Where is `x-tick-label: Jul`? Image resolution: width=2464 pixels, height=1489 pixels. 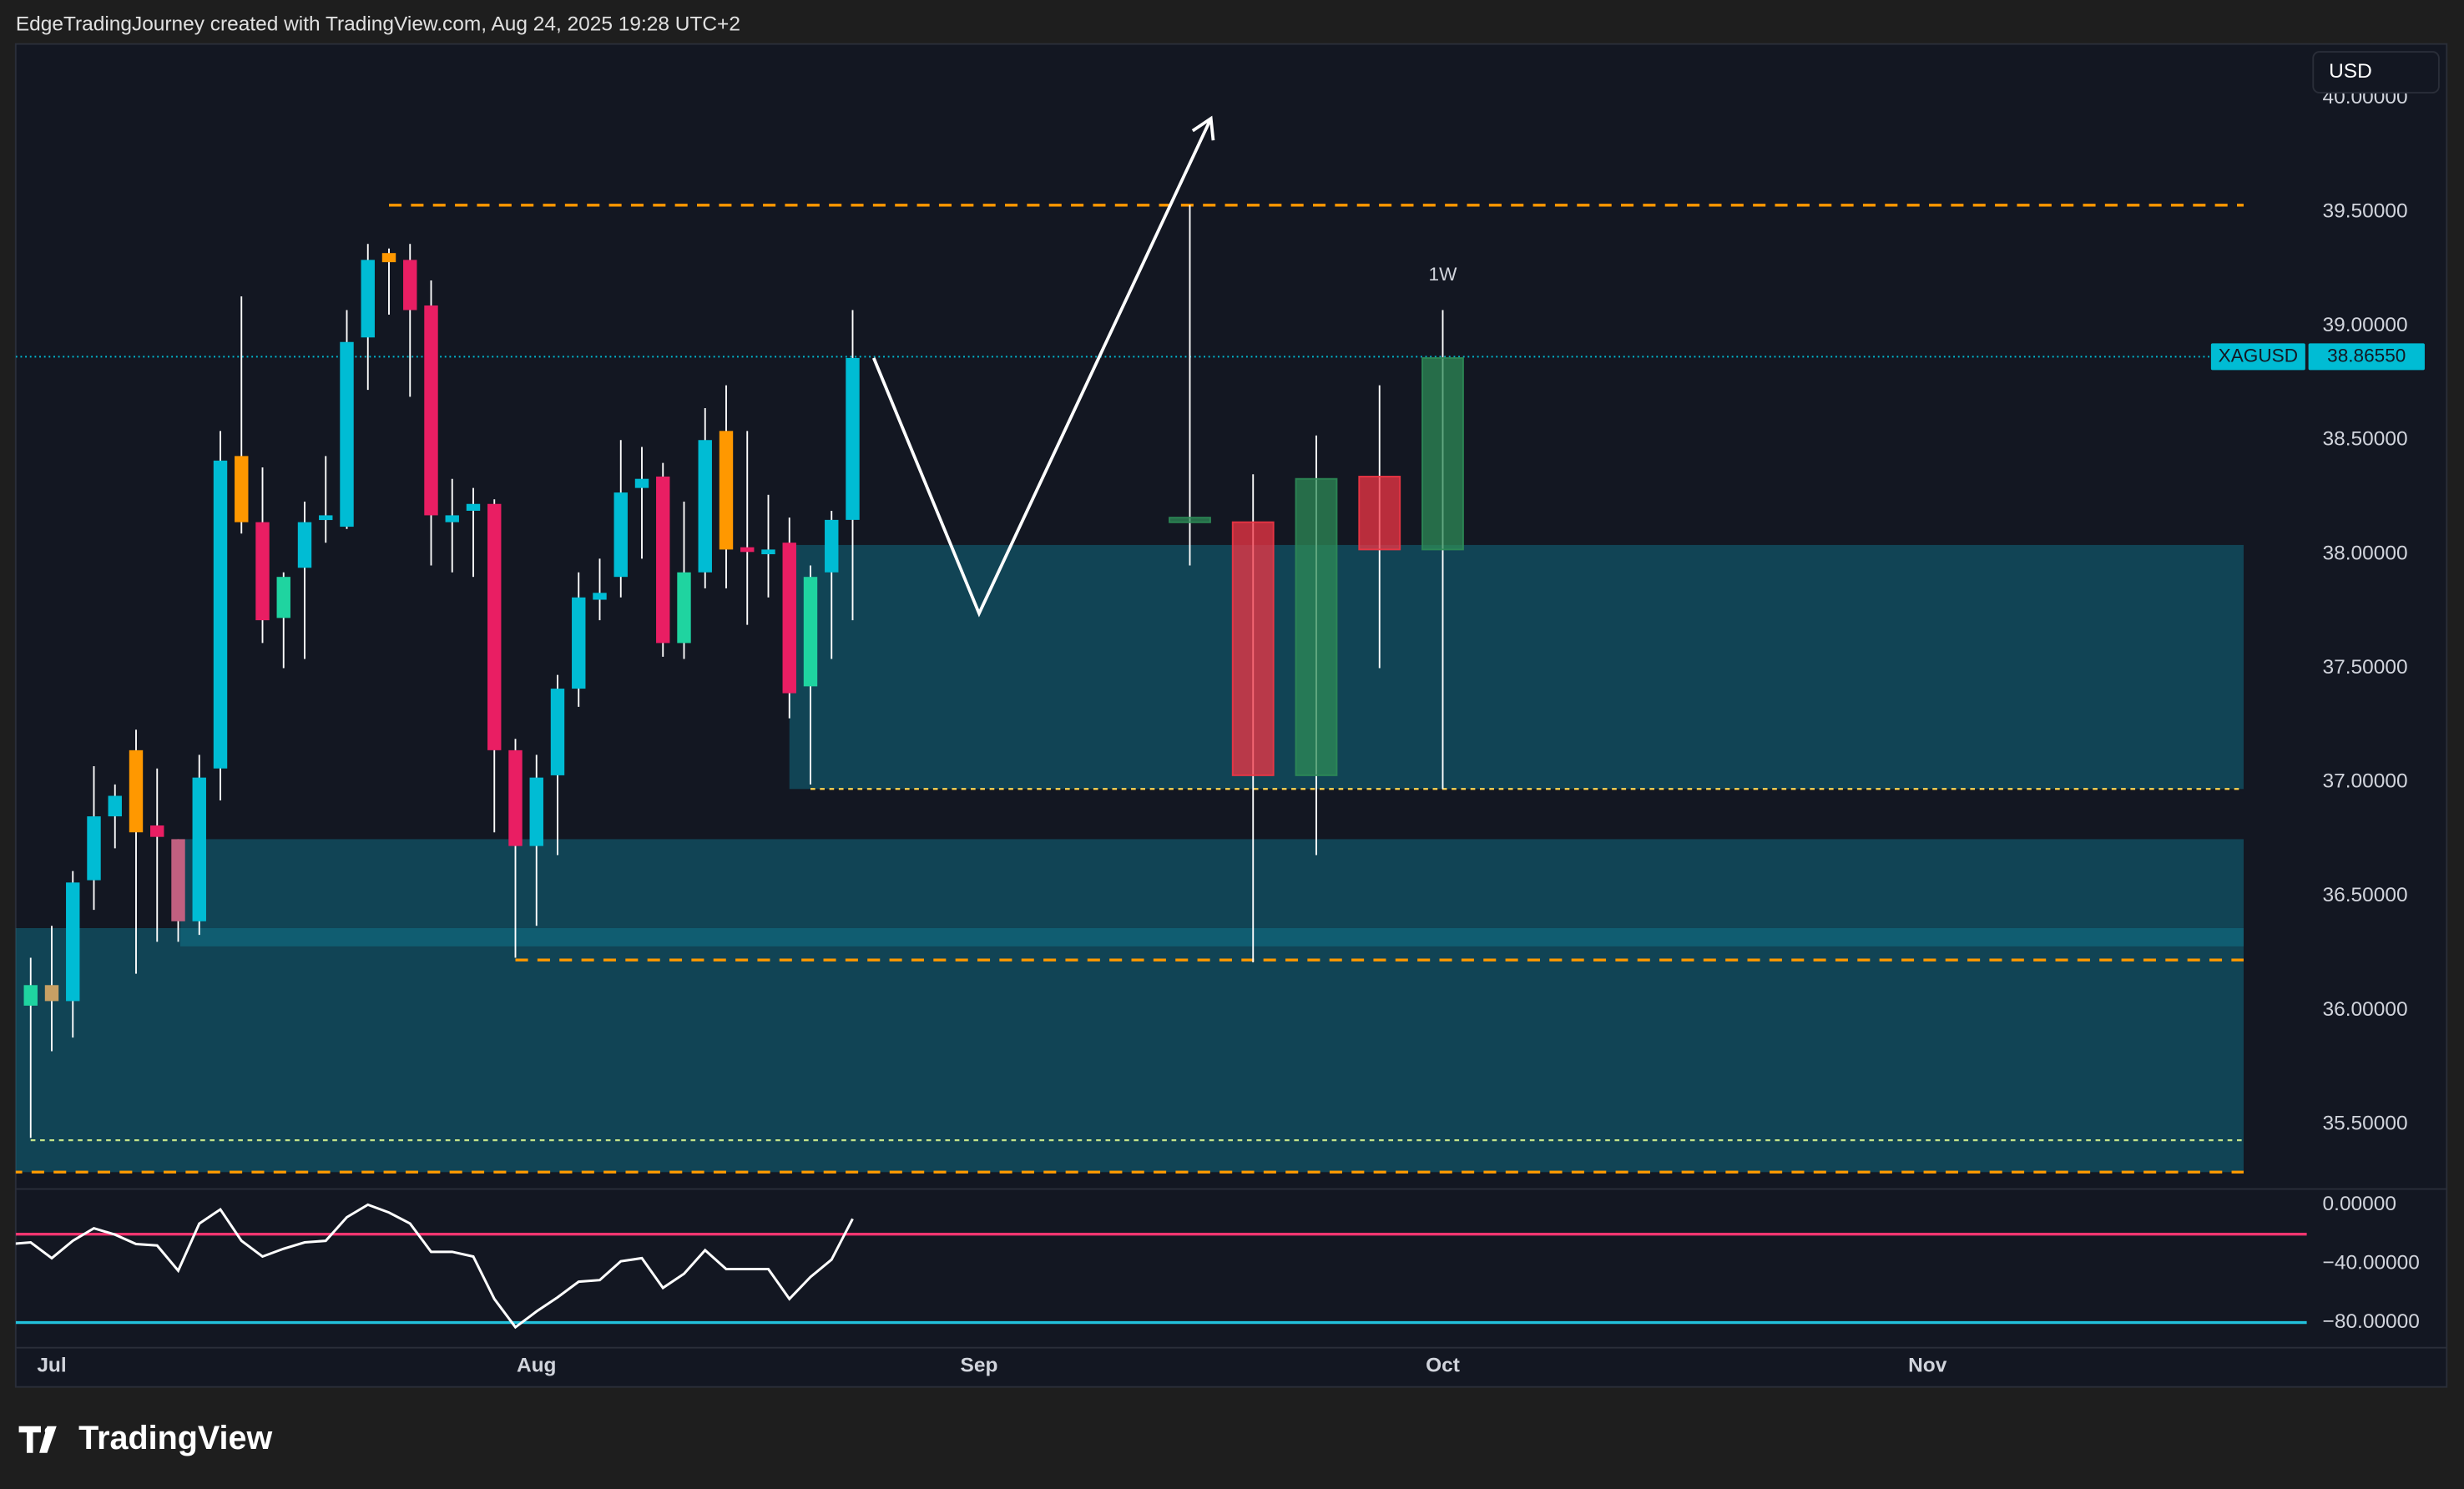 x-tick-label: Jul is located at coordinates (51, 1366).